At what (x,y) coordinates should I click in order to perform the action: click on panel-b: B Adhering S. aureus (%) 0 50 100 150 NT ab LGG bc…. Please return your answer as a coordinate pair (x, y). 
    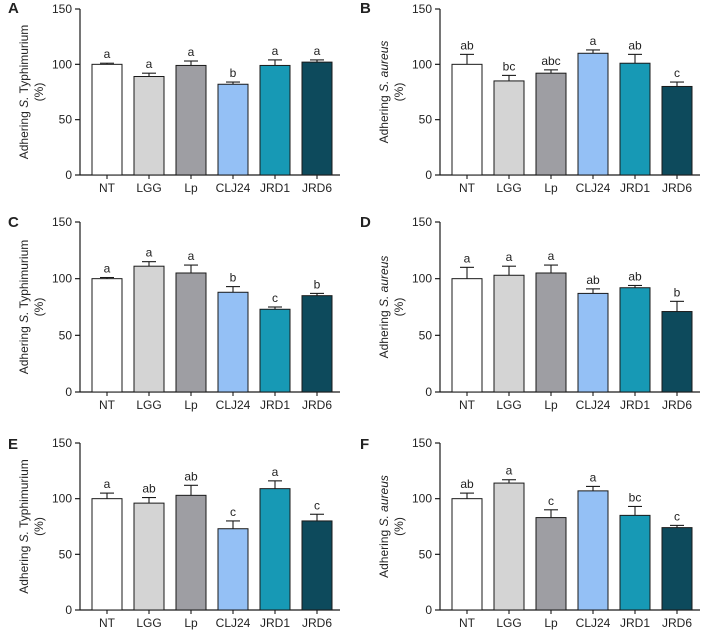
    Looking at the image, I should click on (530, 97).